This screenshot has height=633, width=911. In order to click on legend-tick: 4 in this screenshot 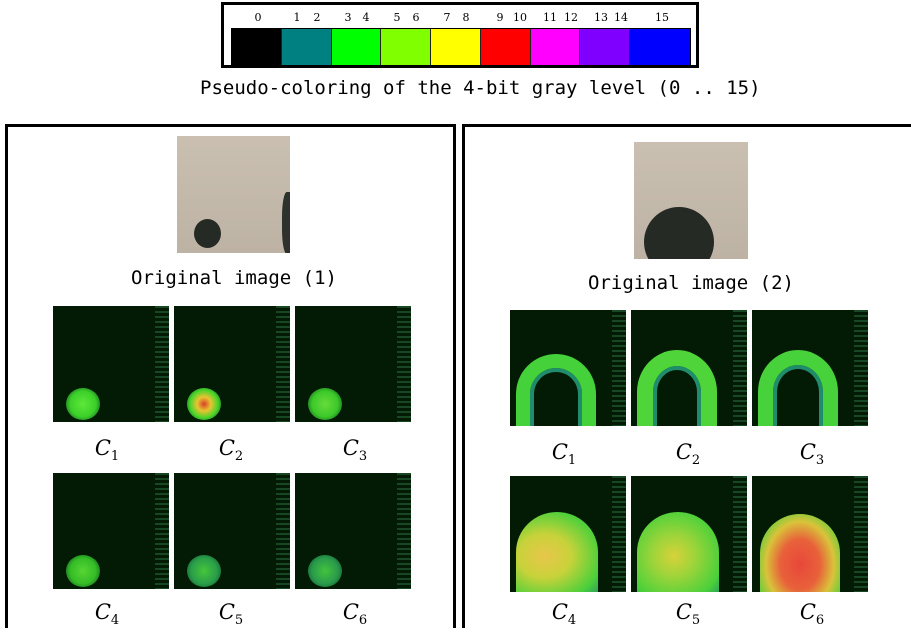, I will do `click(366, 17)`.